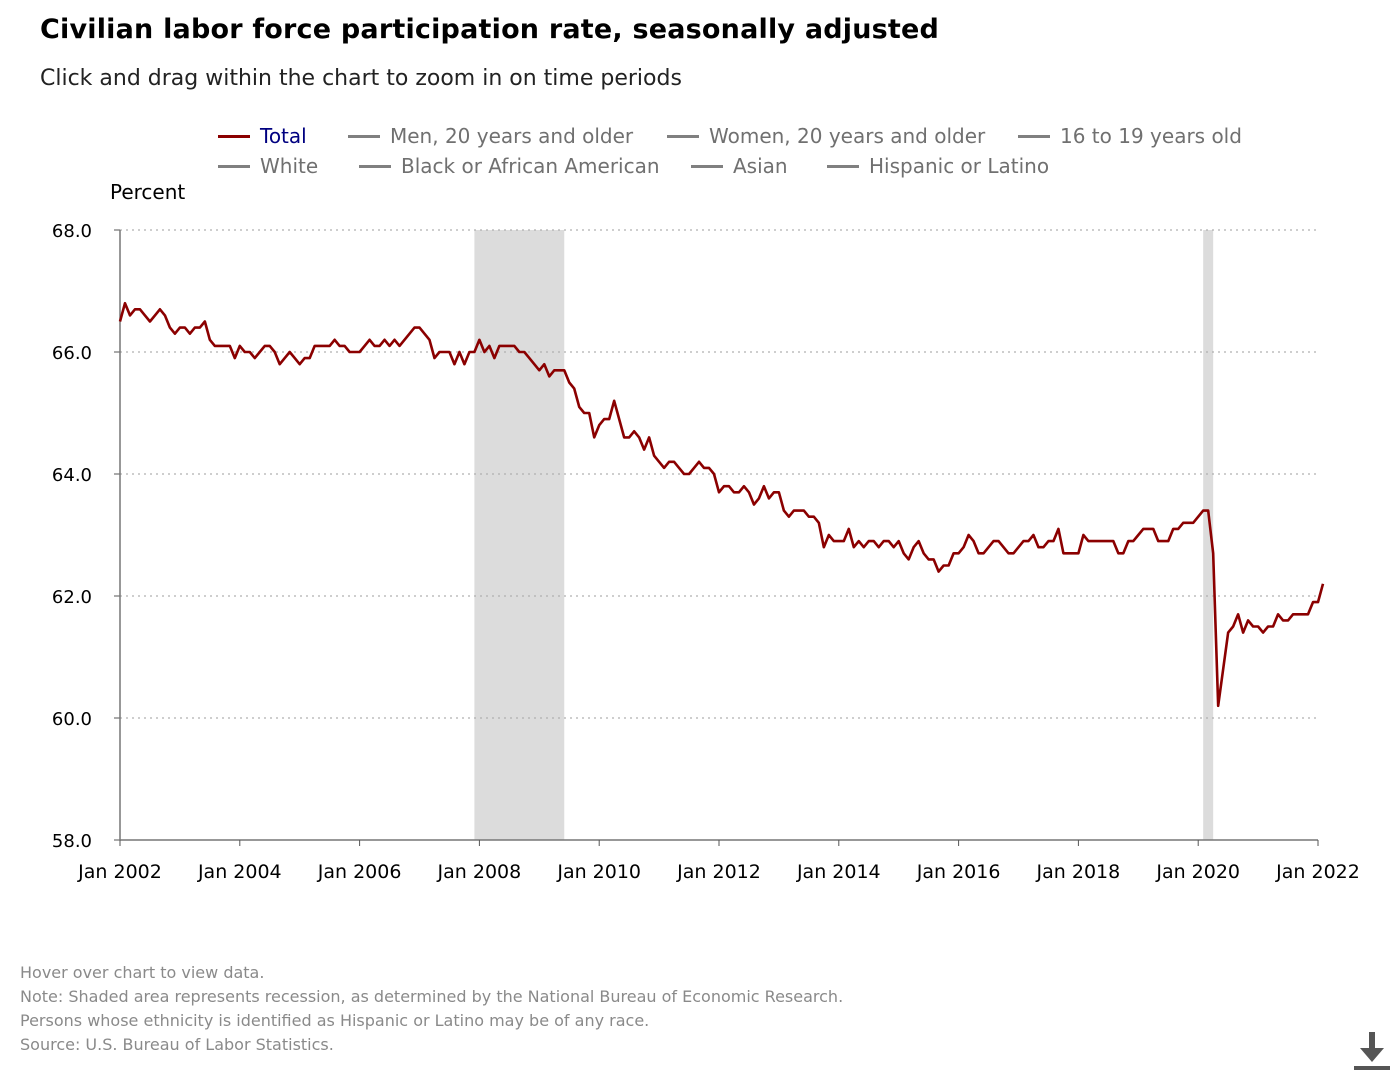 This screenshot has width=1400, height=1080. I want to click on y-tick-label: 58.0, so click(72, 841).